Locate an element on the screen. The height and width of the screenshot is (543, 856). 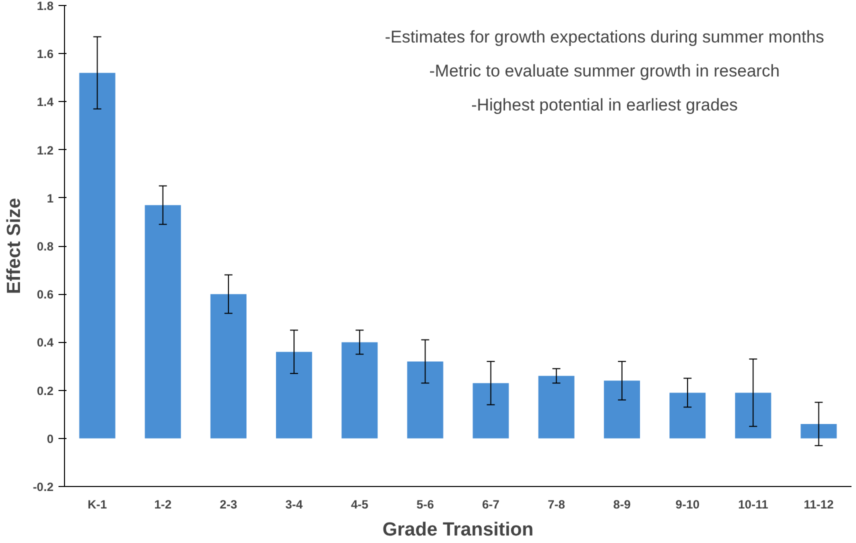
annotation: -Highest potential in earliest grades is located at coordinates (604, 105).